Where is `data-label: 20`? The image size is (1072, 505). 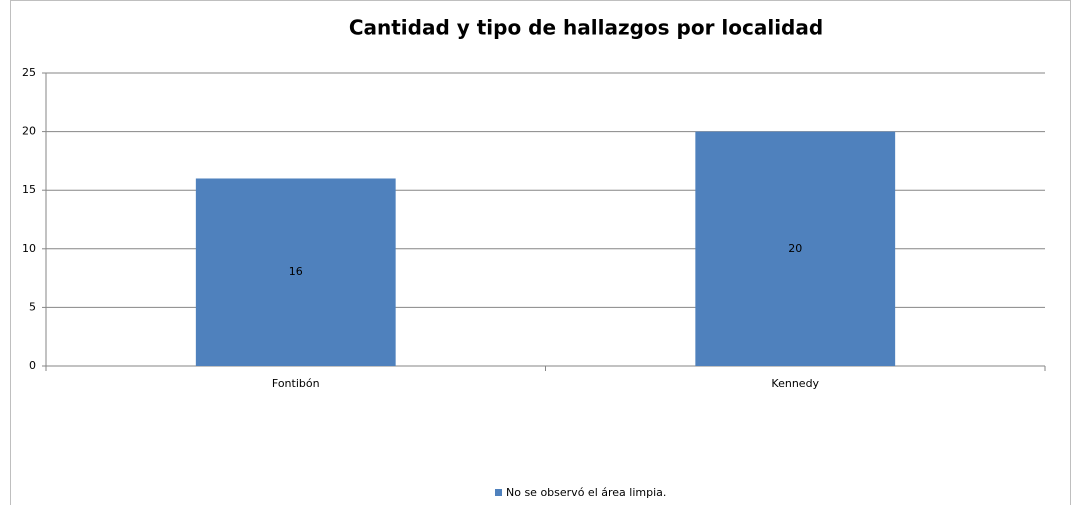 data-label: 20 is located at coordinates (795, 248).